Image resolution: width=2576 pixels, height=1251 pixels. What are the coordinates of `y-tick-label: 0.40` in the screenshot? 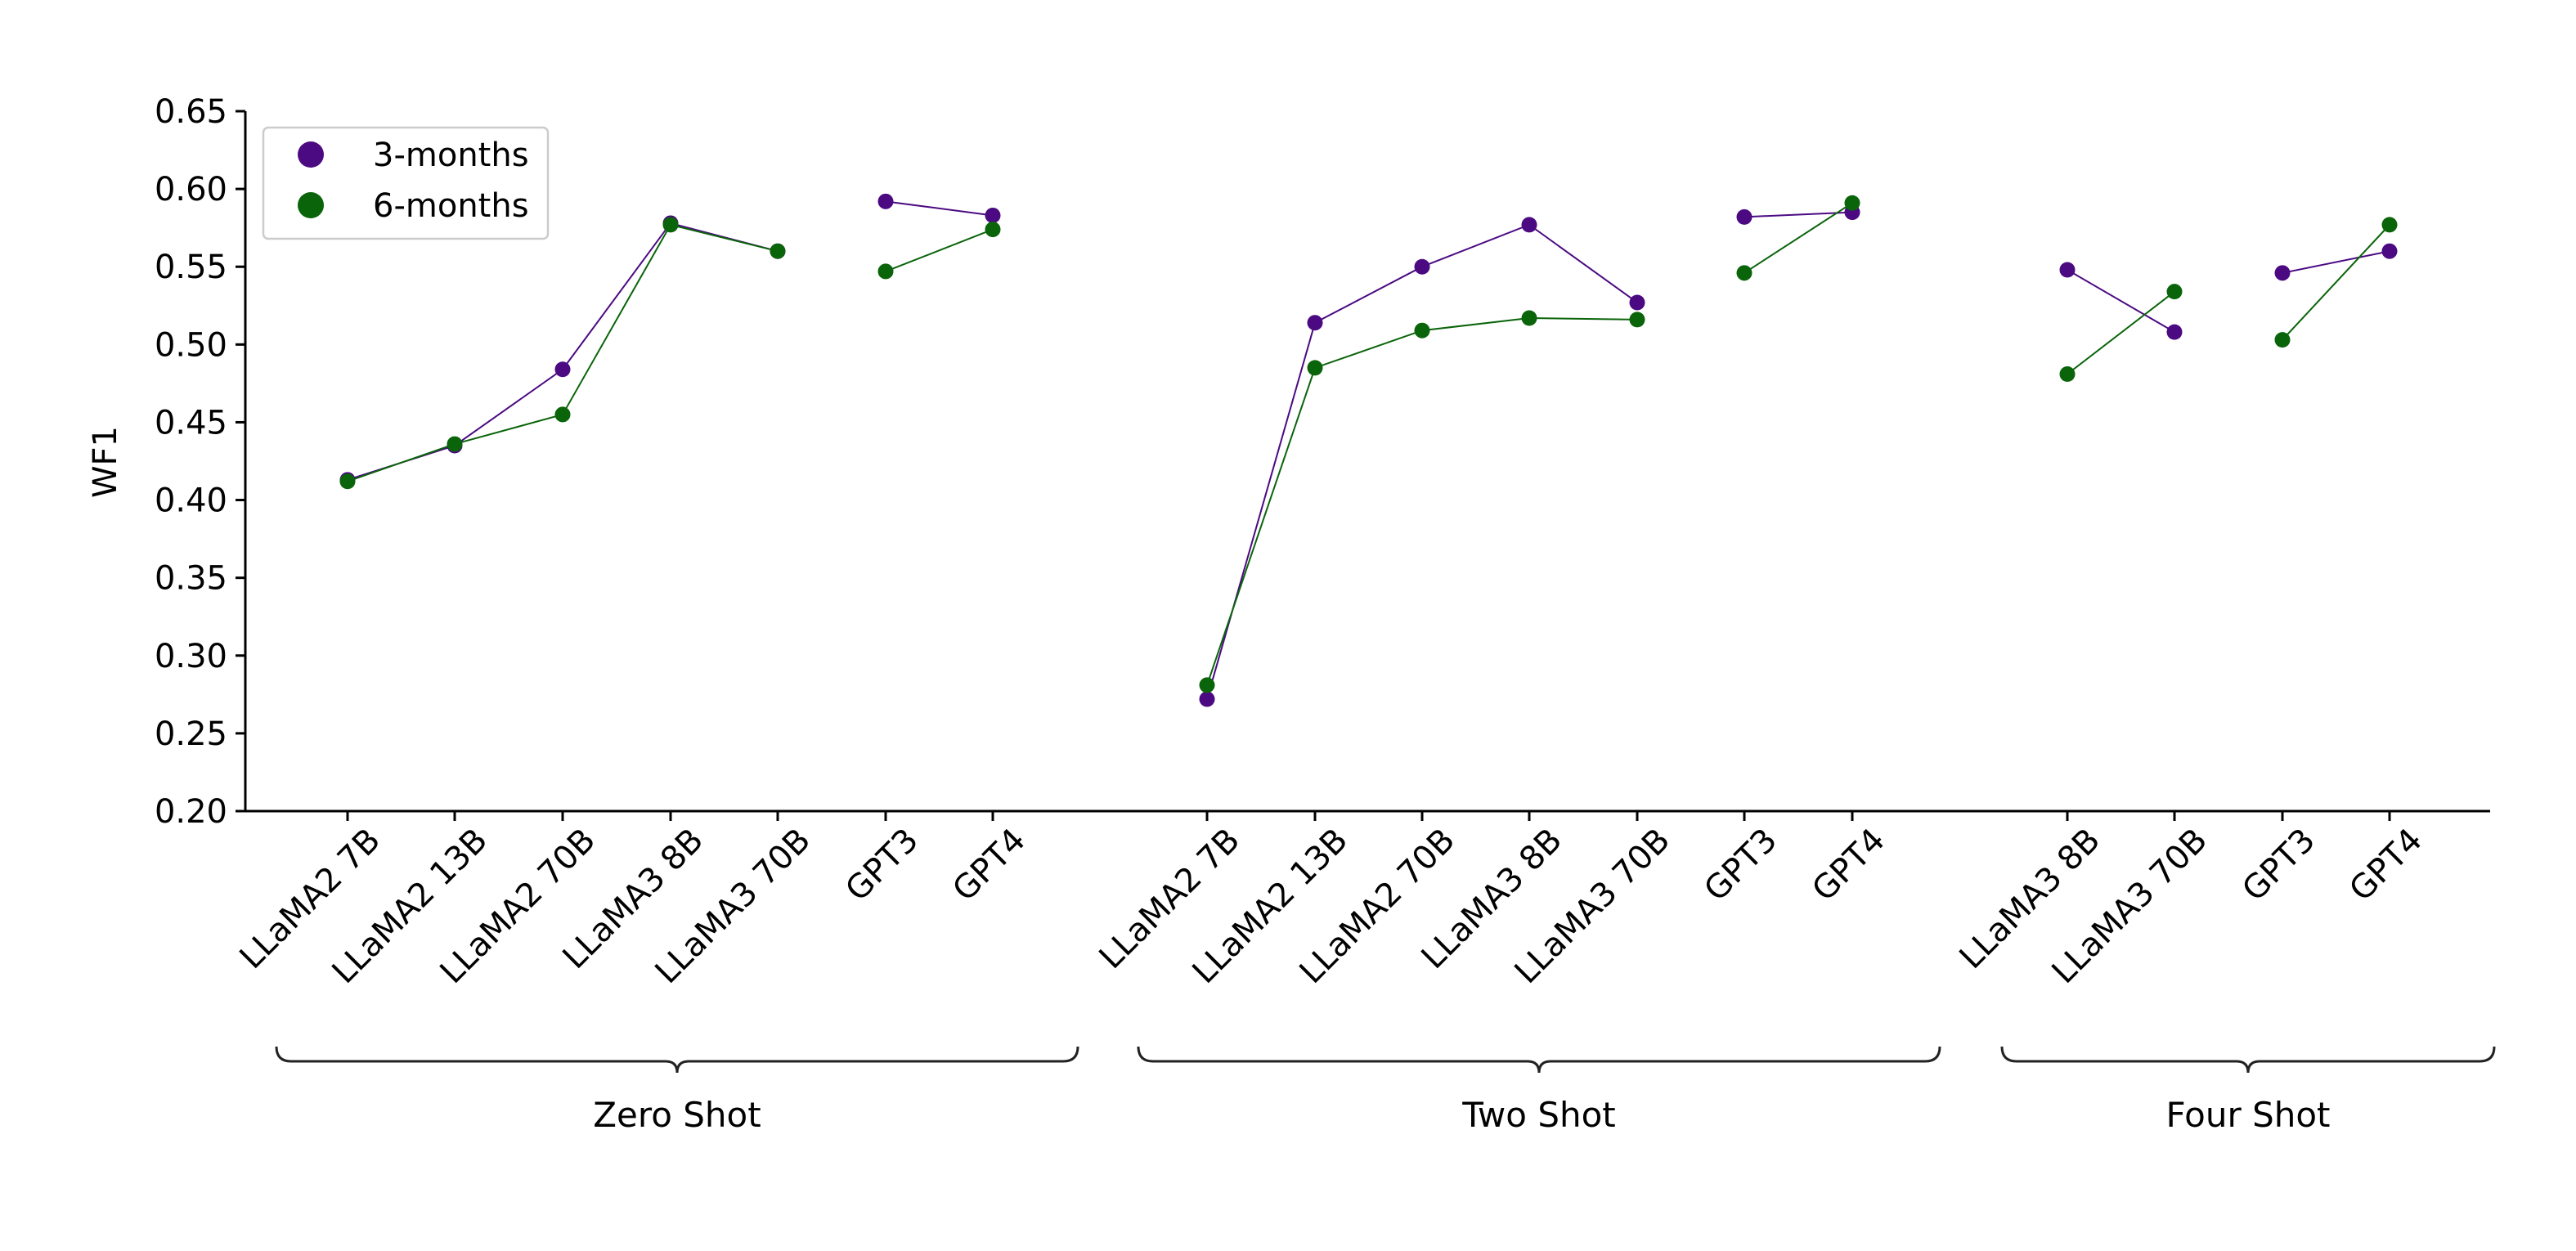 It's located at (191, 501).